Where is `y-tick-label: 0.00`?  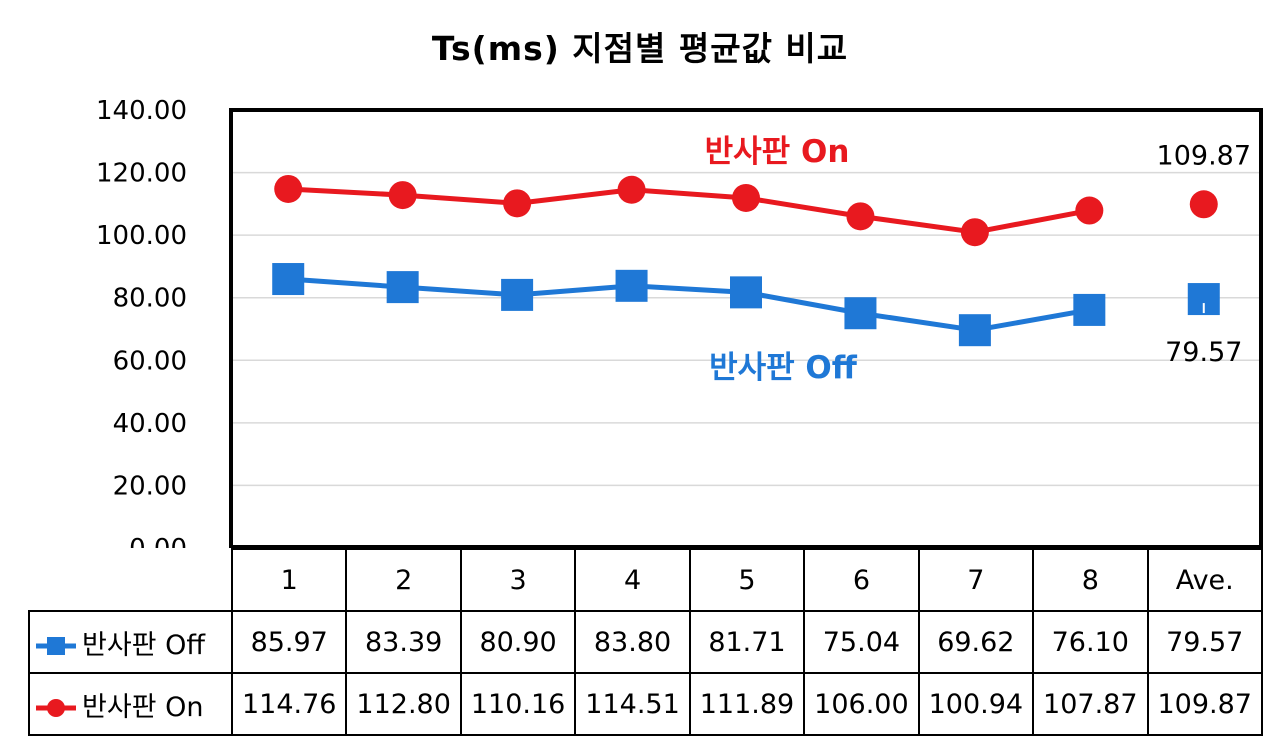
y-tick-label: 0.00 is located at coordinates (158, 541).